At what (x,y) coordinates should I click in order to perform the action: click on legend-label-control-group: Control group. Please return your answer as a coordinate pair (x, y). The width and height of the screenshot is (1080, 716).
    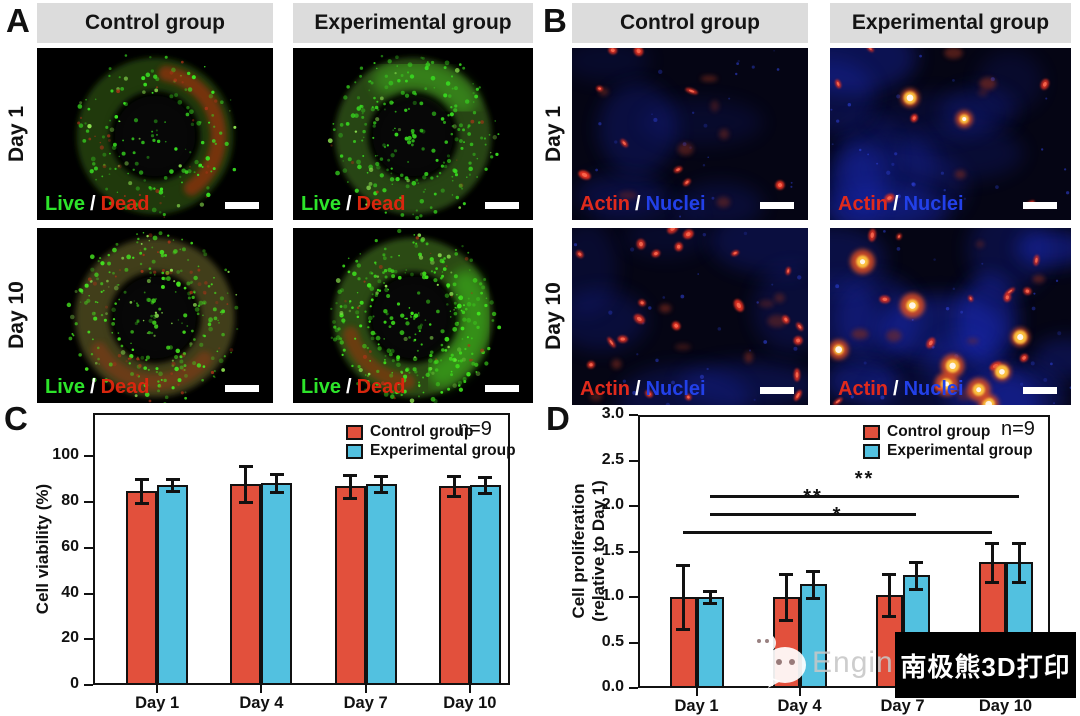
    Looking at the image, I should click on (422, 431).